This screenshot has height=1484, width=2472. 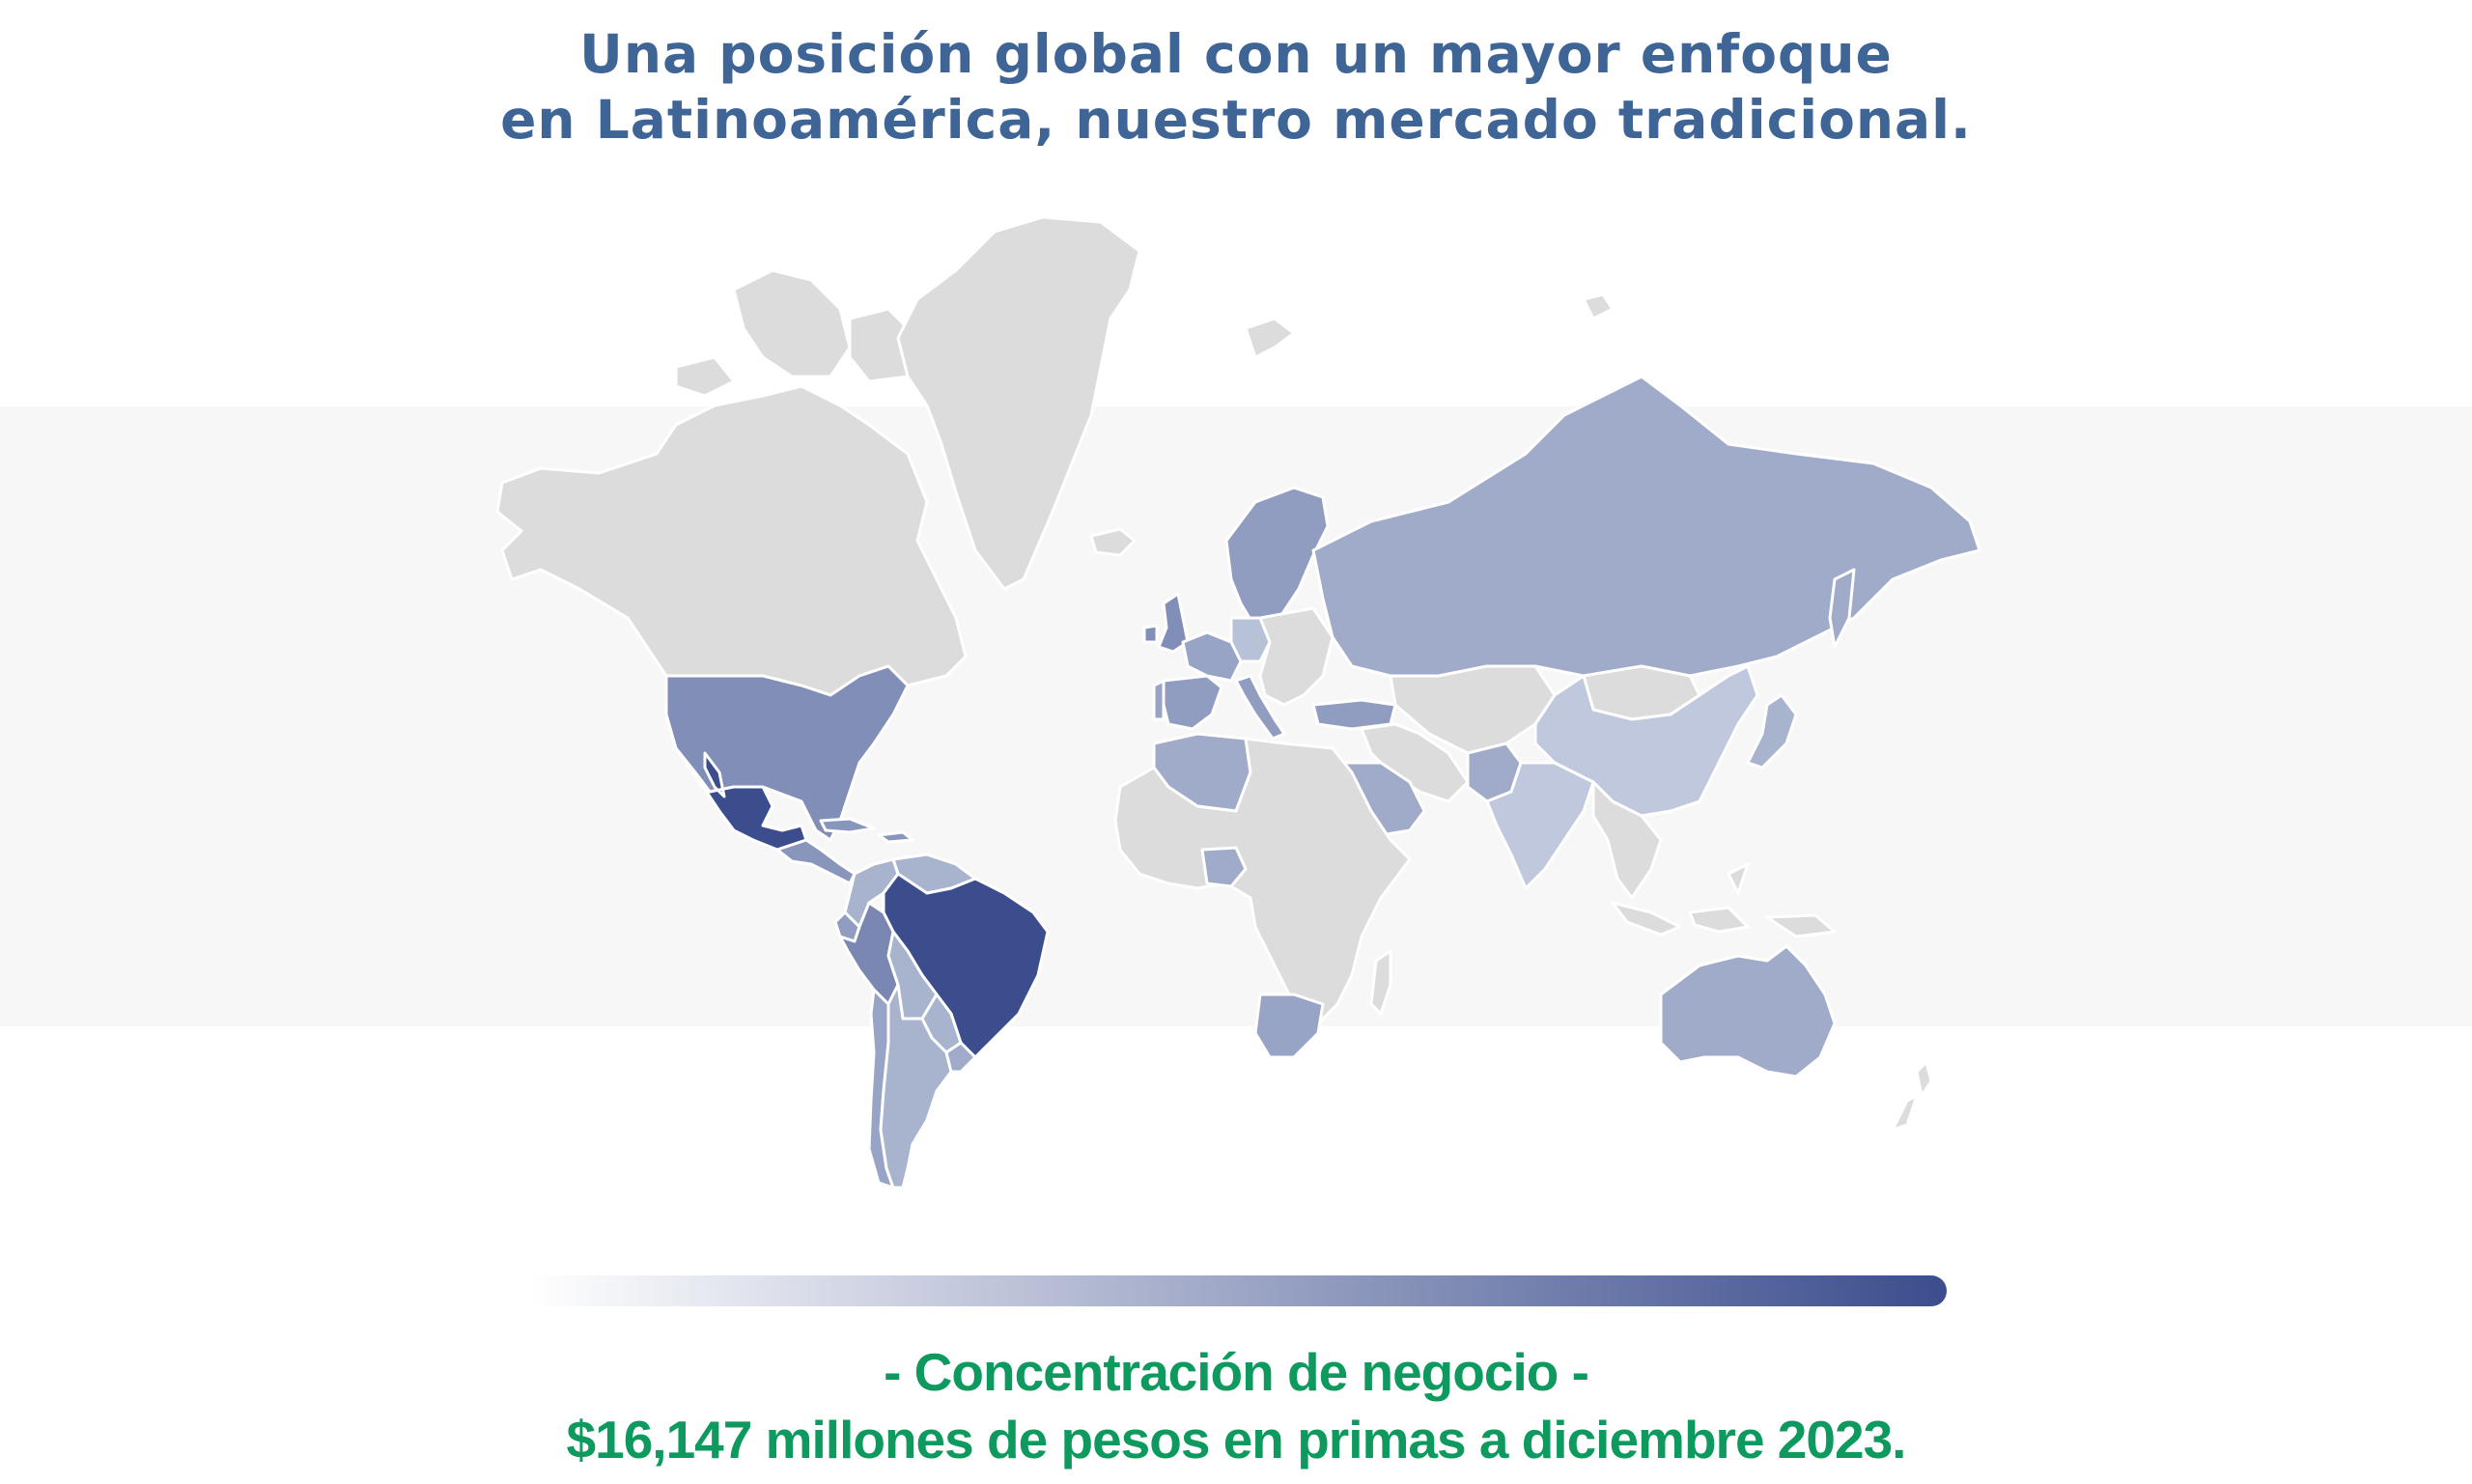 What do you see at coordinates (1627, 840) in the screenshot?
I see `region-southeast-asia` at bounding box center [1627, 840].